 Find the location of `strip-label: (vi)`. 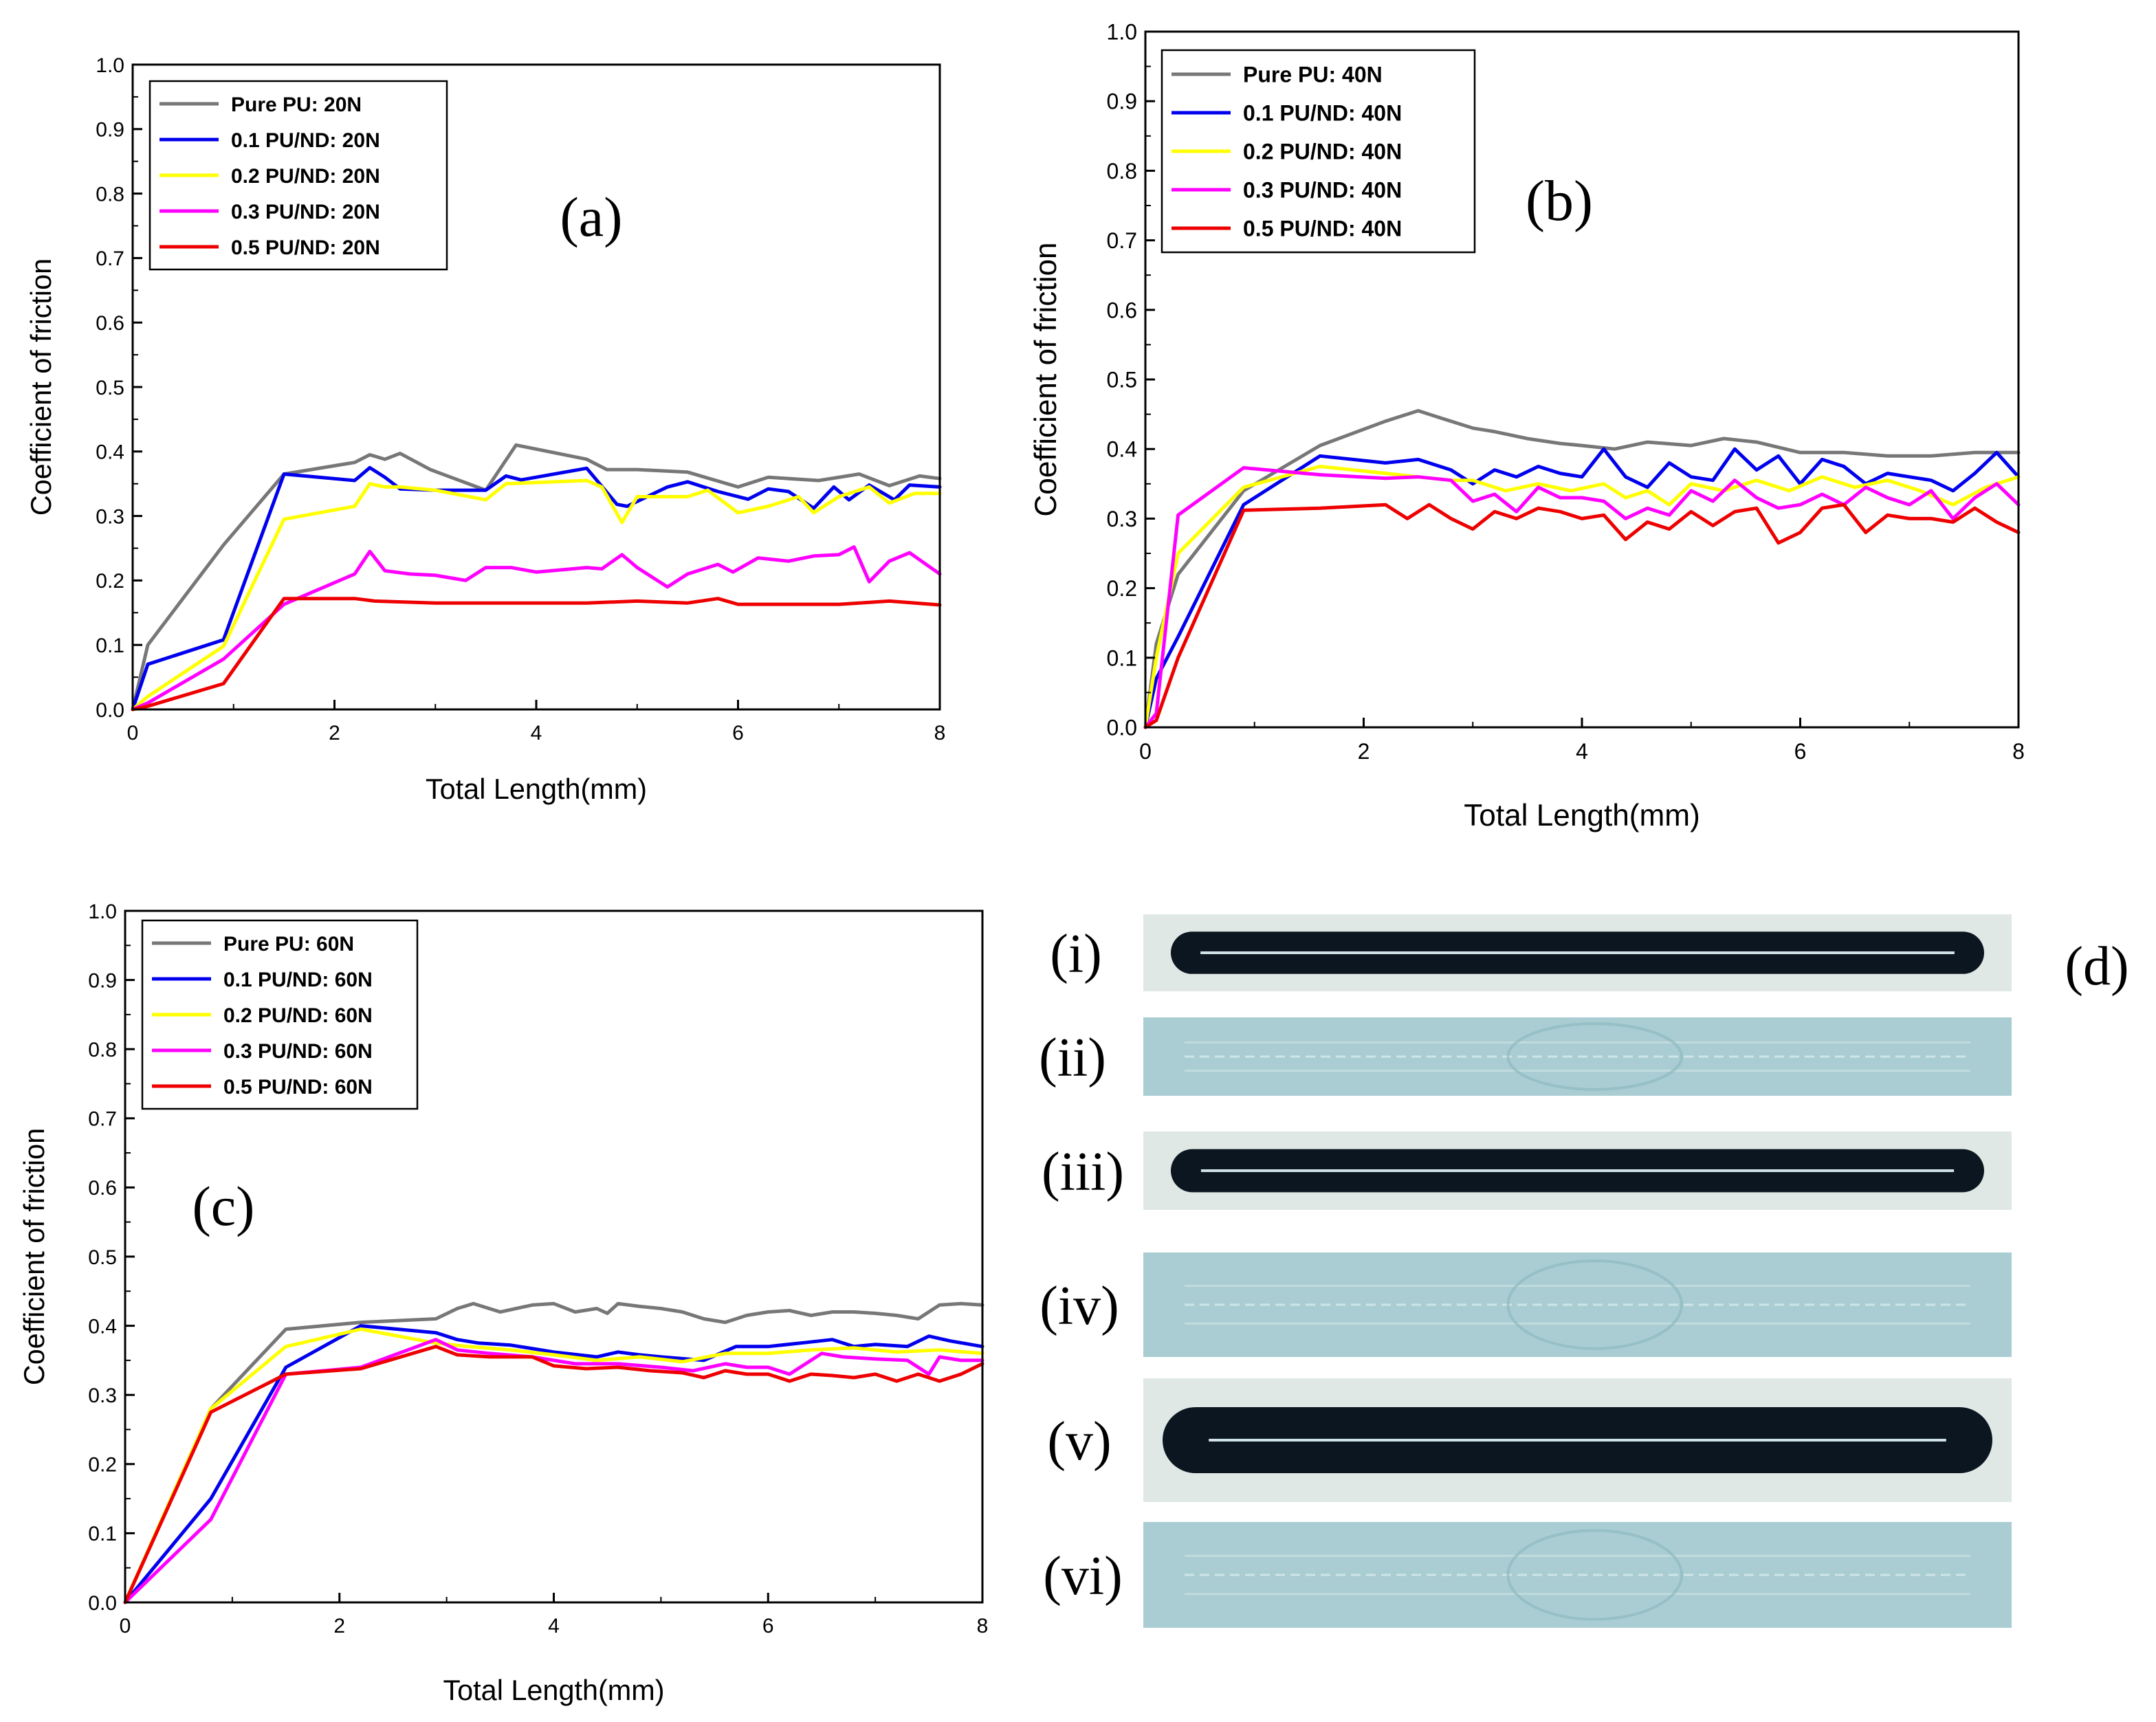

strip-label: (vi) is located at coordinates (1083, 1576).